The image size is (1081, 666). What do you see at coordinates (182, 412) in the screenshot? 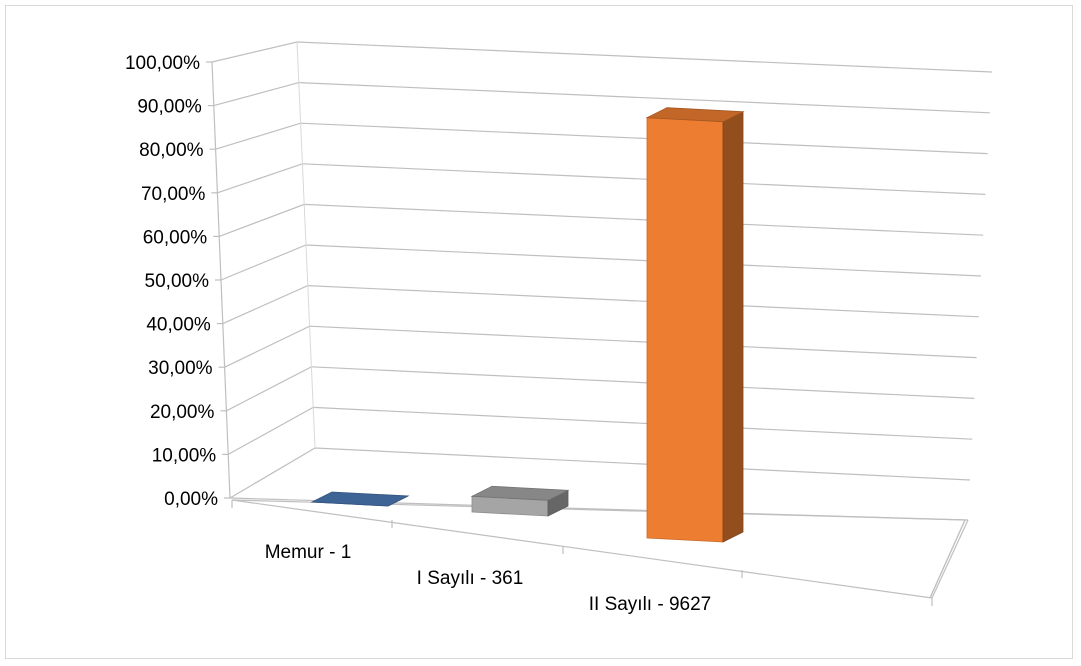
I see `y-tick-label: 20,00%` at bounding box center [182, 412].